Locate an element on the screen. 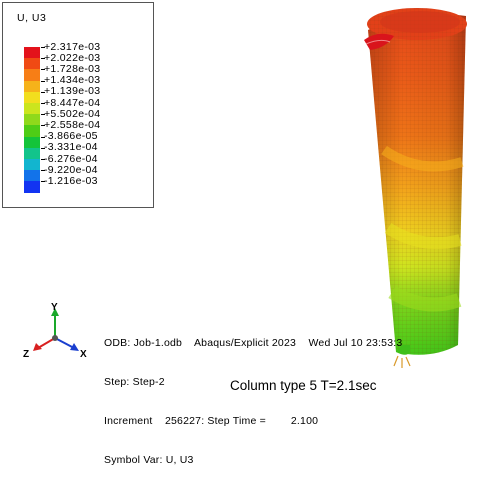 Image resolution: width=480 pixels, height=480 pixels. increment-info-line: Increment 256227: Step Time = 2.100 is located at coordinates (211, 421).